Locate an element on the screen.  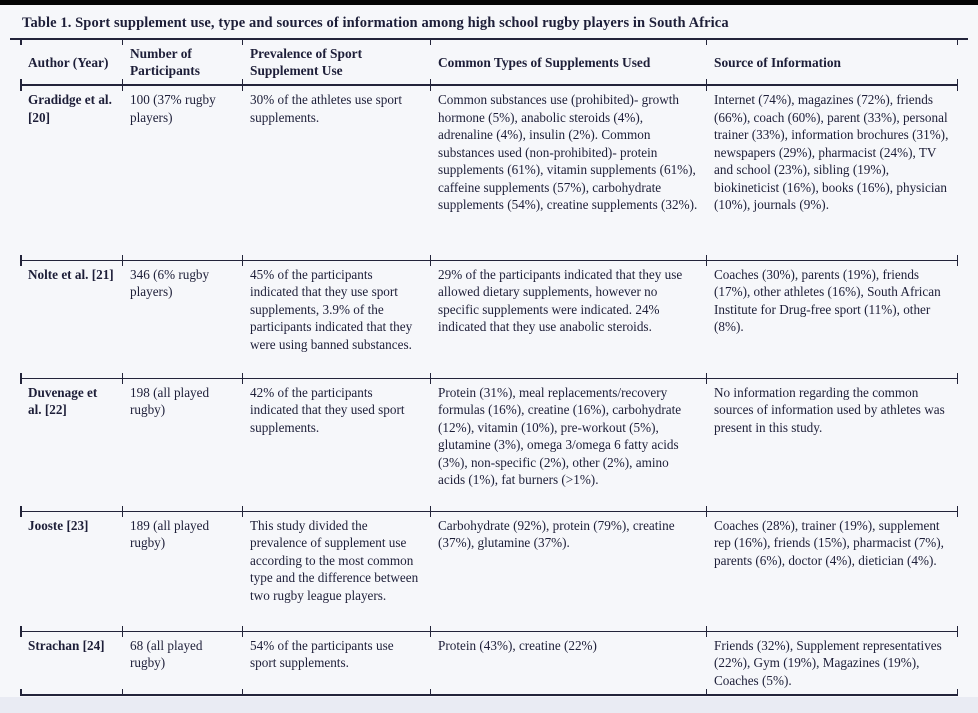
column-header-sources: Source of Information is located at coordinates (832, 63).